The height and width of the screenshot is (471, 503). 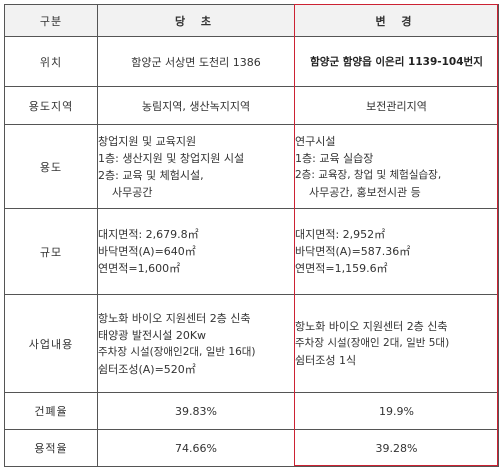 What do you see at coordinates (139, 268) in the screenshot?
I see `scale-before-line: 연면적=1,600㎡` at bounding box center [139, 268].